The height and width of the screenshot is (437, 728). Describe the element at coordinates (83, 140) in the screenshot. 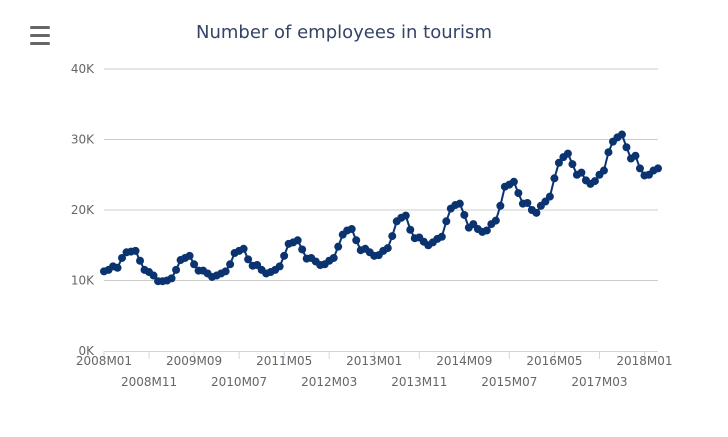

I see `y-tick-label: 30K` at that location.